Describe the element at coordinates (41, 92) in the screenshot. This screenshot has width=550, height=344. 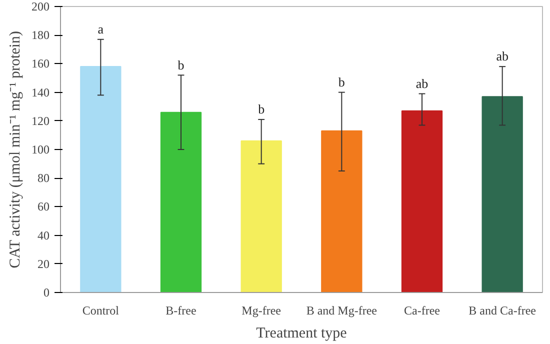
I see `y-tick-label: 140` at that location.